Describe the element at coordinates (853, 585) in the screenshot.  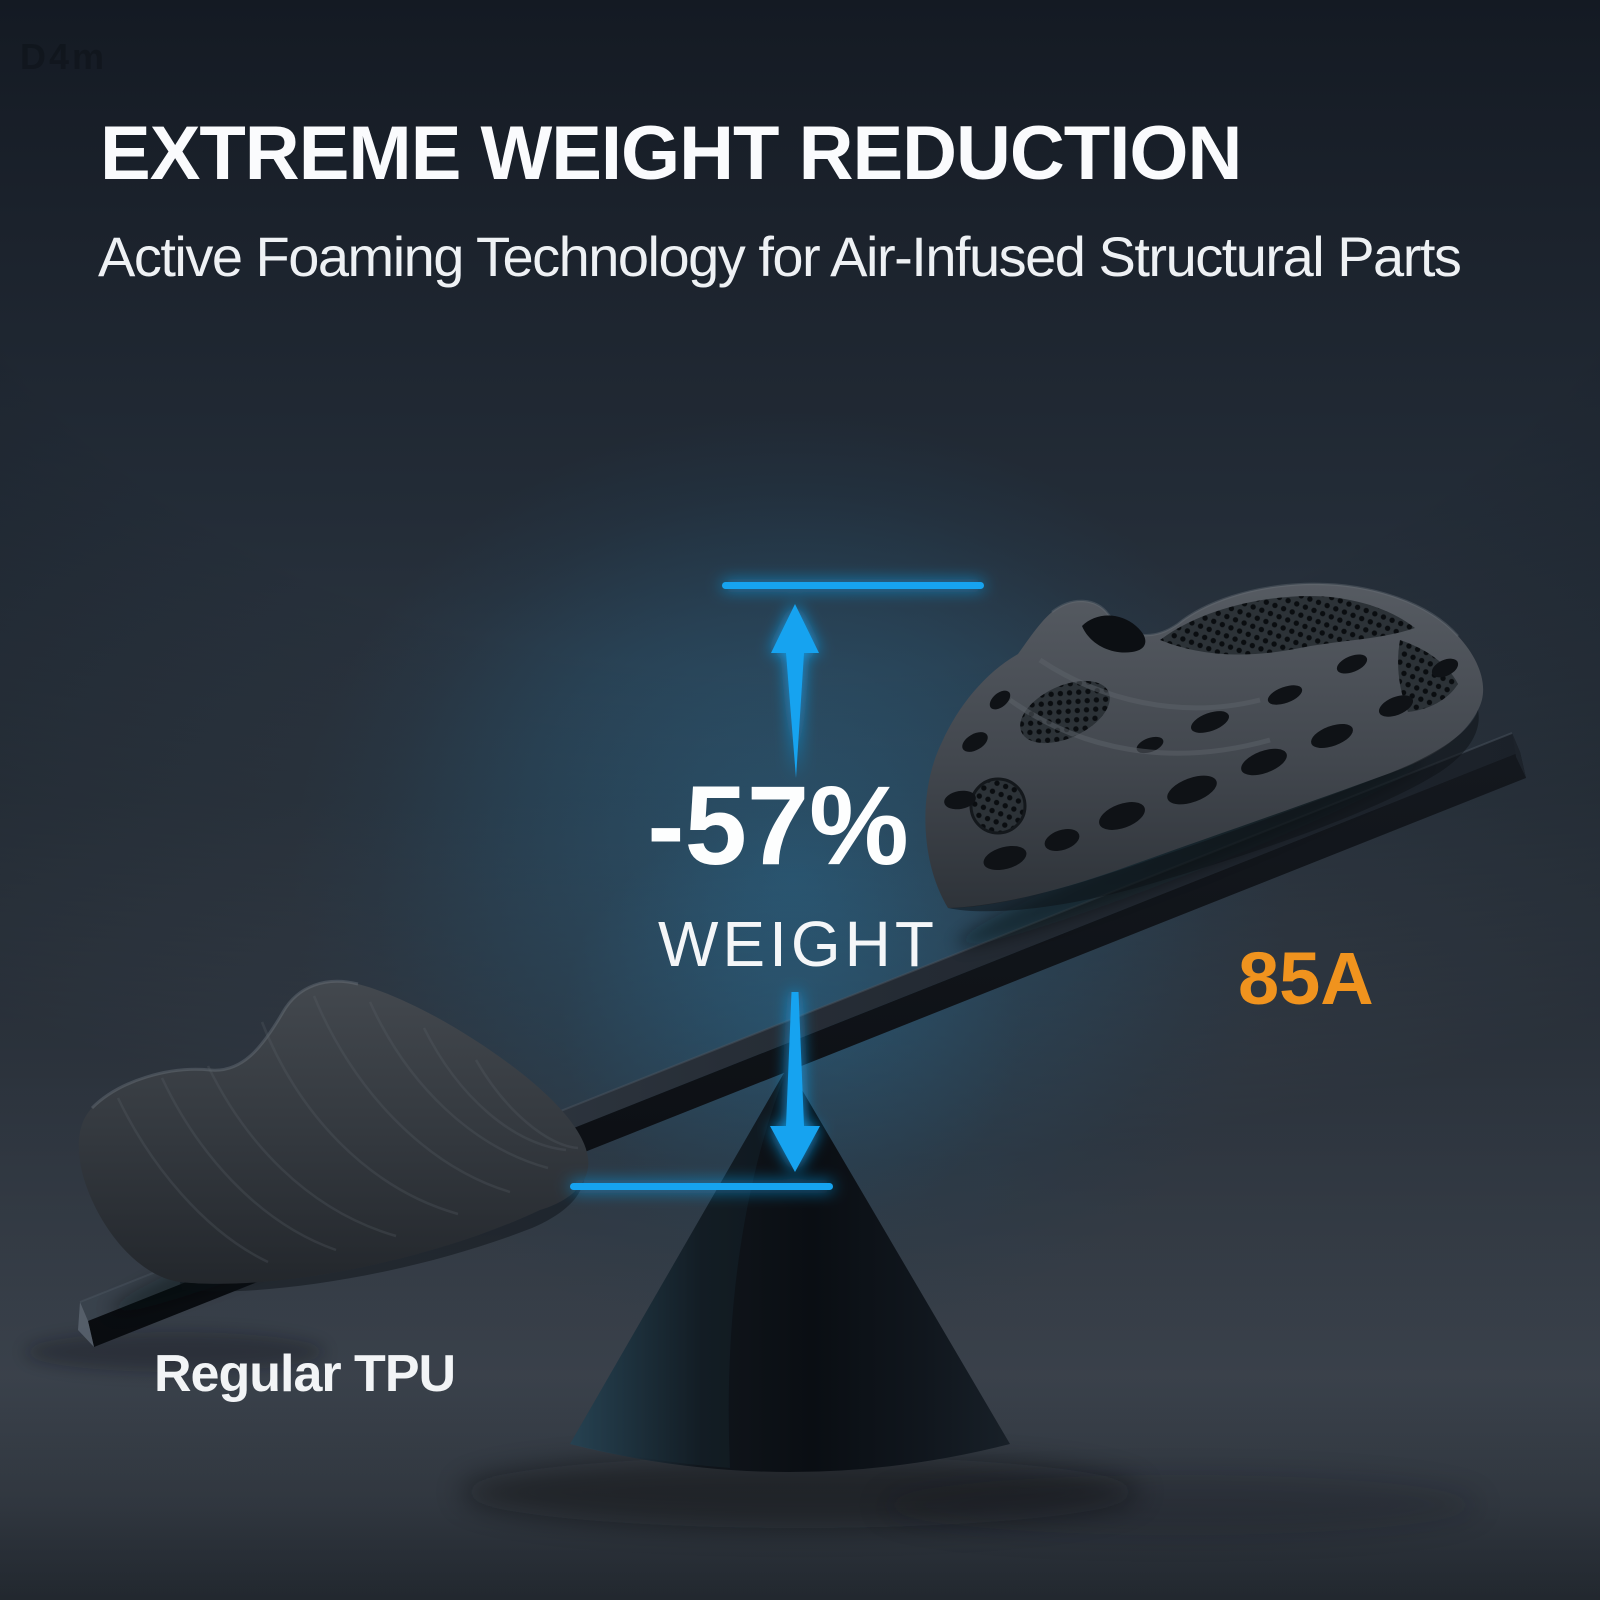
I see `upper-limit-line` at that location.